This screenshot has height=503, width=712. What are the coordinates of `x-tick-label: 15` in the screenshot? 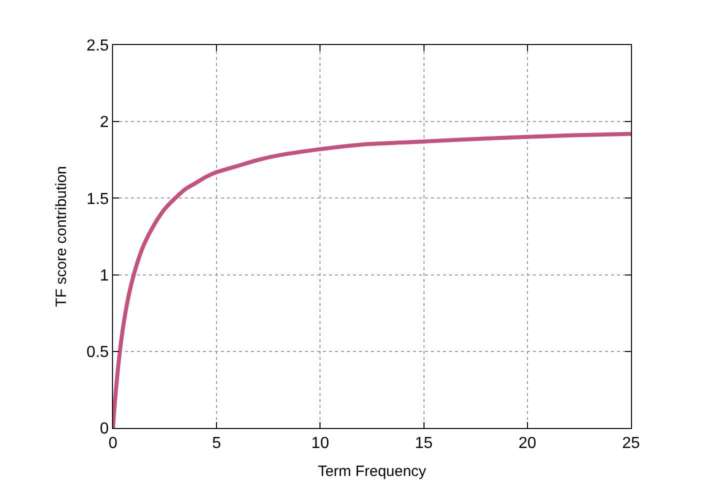 It's located at (423, 443).